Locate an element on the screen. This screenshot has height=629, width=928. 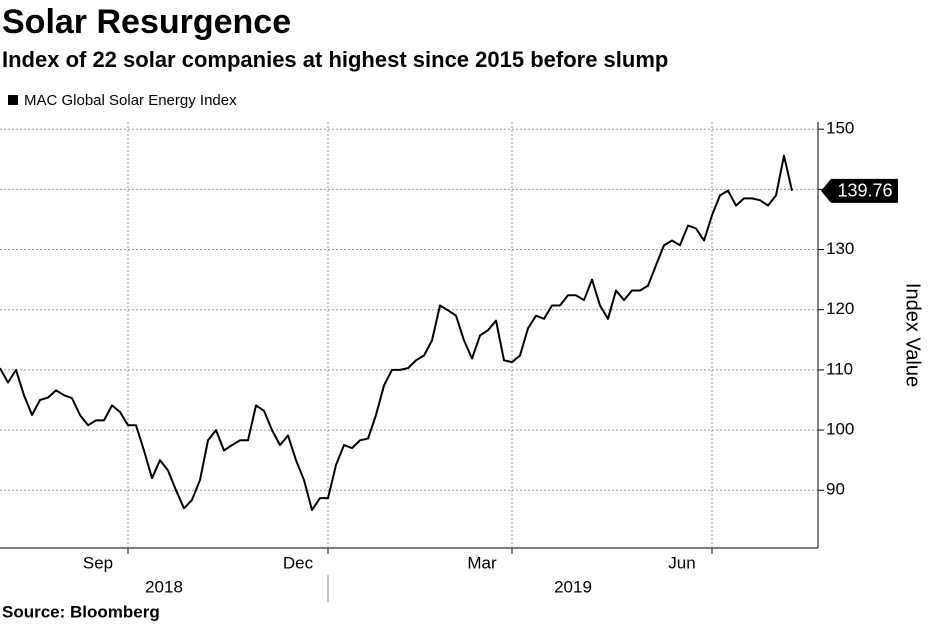
y-tick-label: 100 is located at coordinates (840, 429).